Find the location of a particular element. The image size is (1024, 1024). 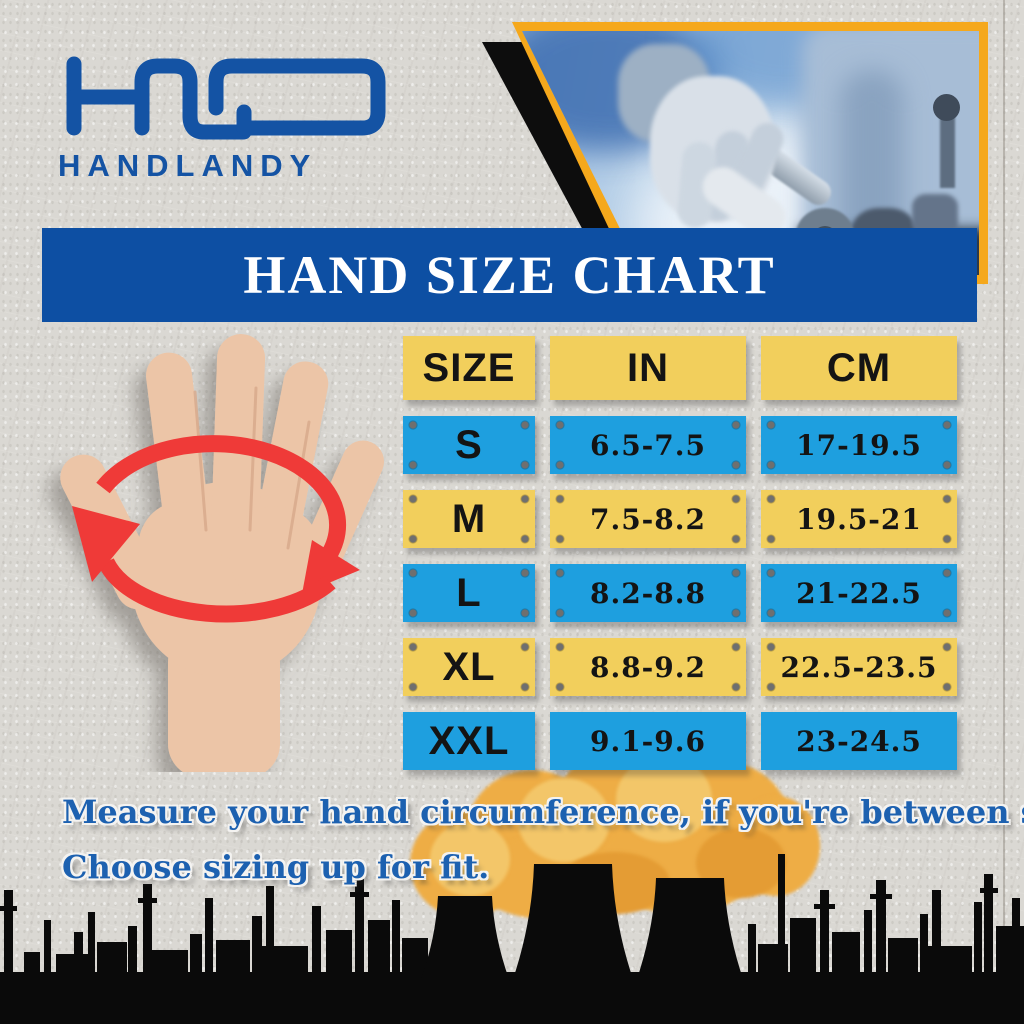

table-row-s-in: 6.5-7.5 is located at coordinates (648, 445).